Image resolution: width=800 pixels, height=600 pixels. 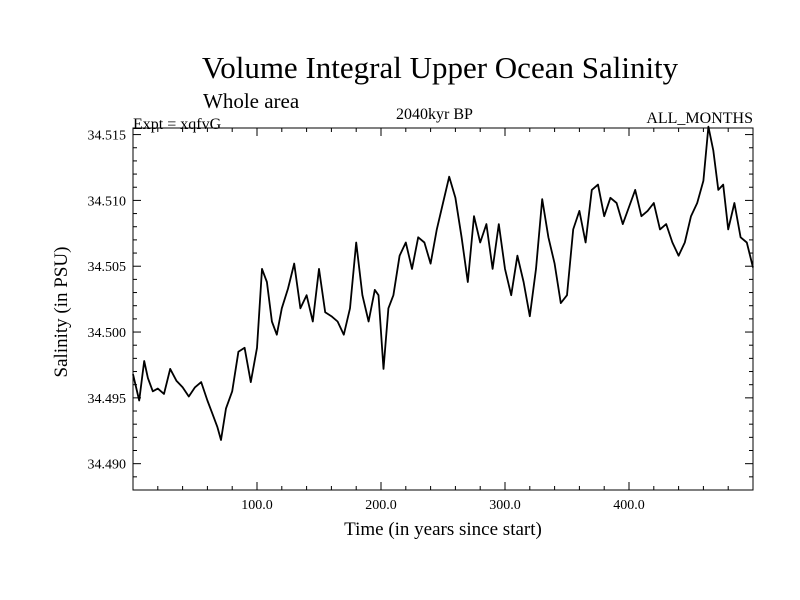 I want to click on x-tick-label: 300.0, so click(x=505, y=505).